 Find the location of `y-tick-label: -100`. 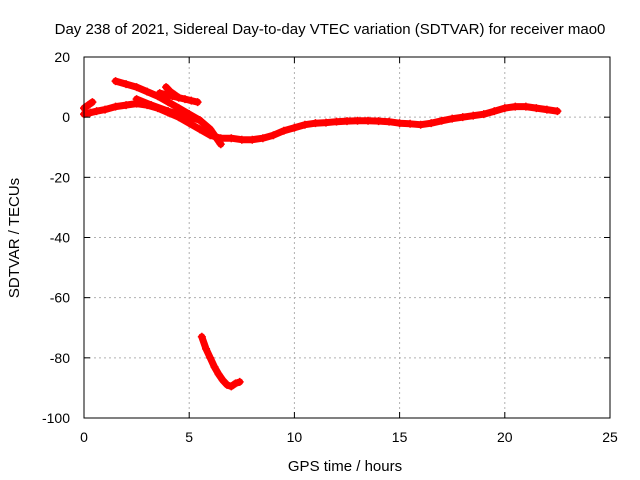

y-tick-label: -100 is located at coordinates (56, 418).